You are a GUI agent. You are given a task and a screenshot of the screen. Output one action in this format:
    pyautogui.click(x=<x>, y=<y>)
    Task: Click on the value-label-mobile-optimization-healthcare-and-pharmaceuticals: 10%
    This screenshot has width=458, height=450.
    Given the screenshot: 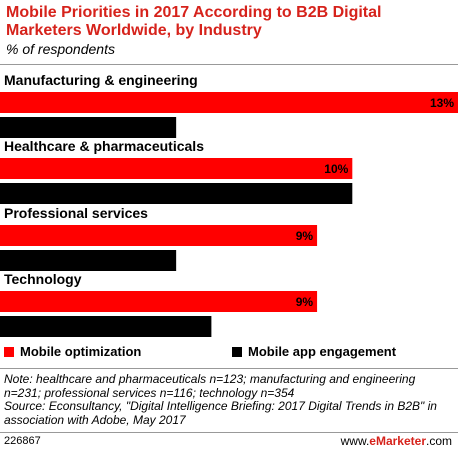 What is the action you would take?
    pyautogui.click(x=336, y=169)
    